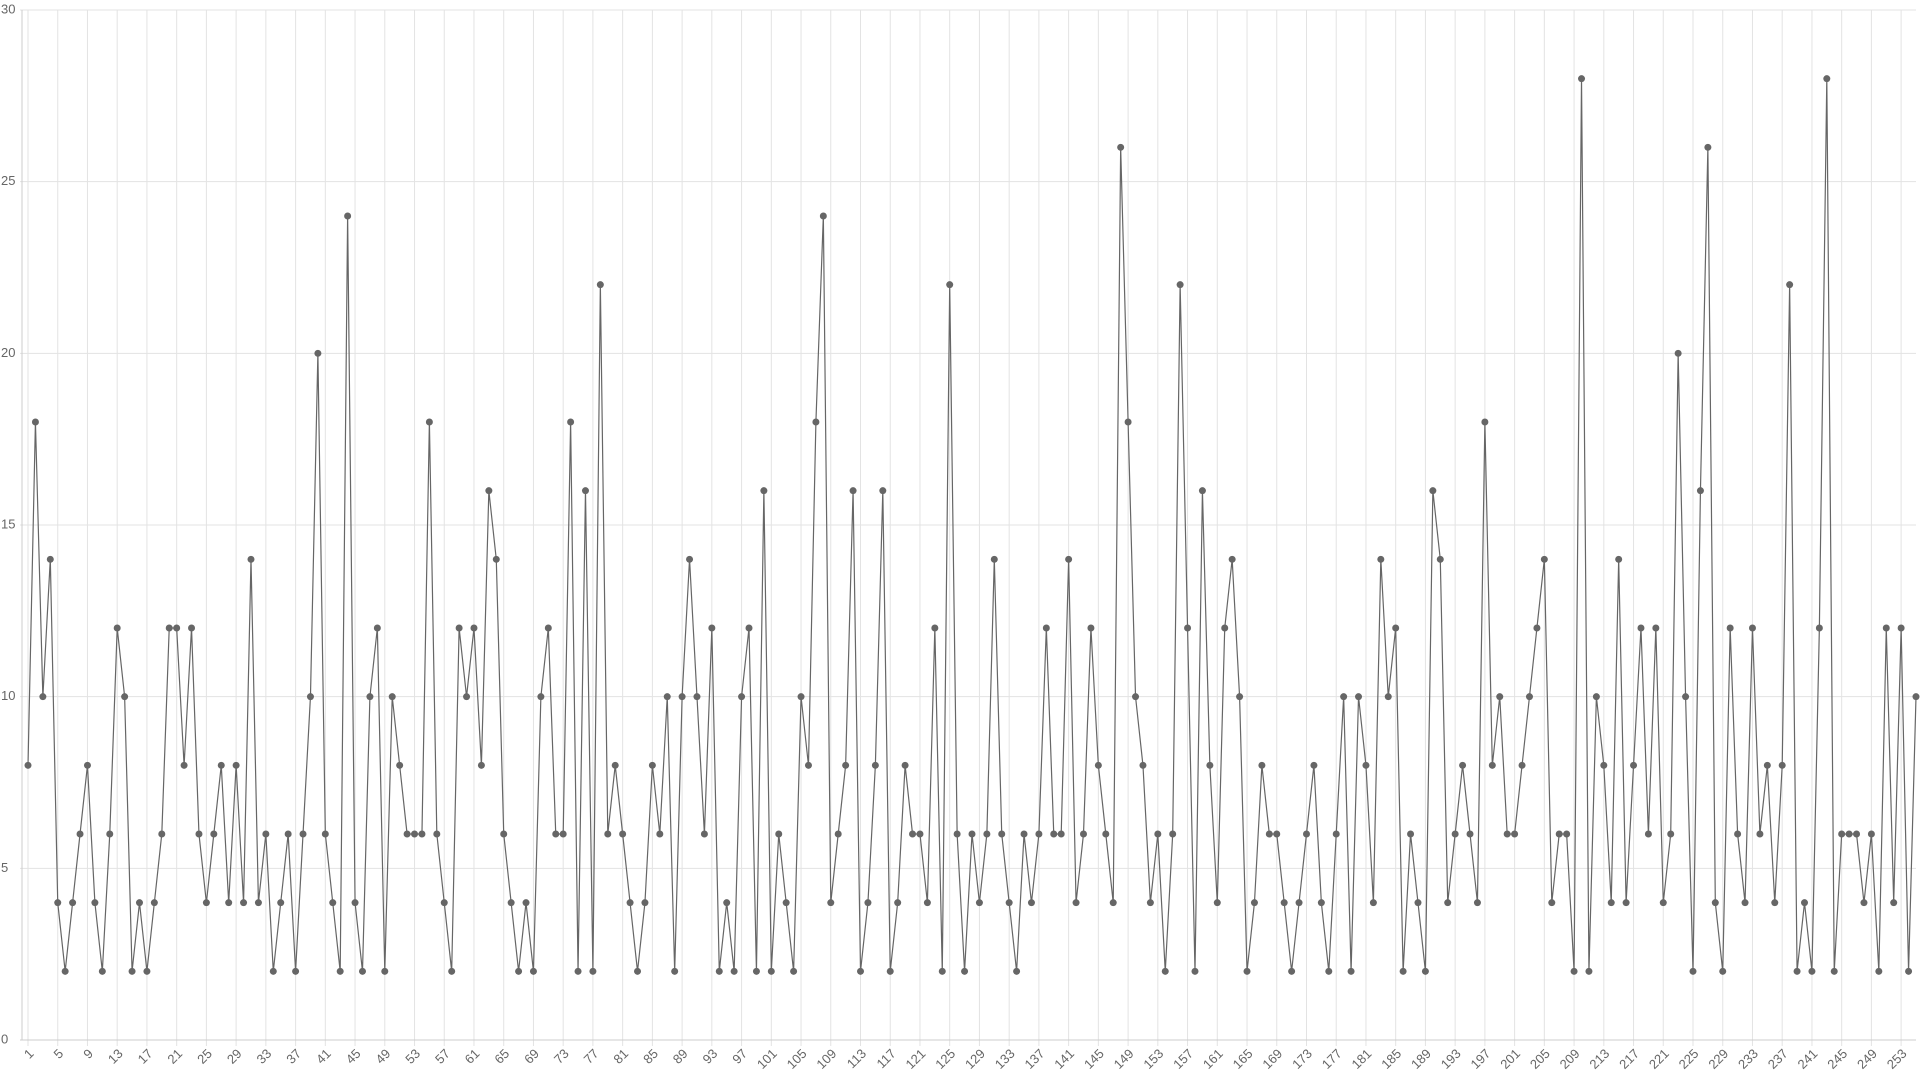  I want to click on y-tick-label: 0, so click(4, 1038).